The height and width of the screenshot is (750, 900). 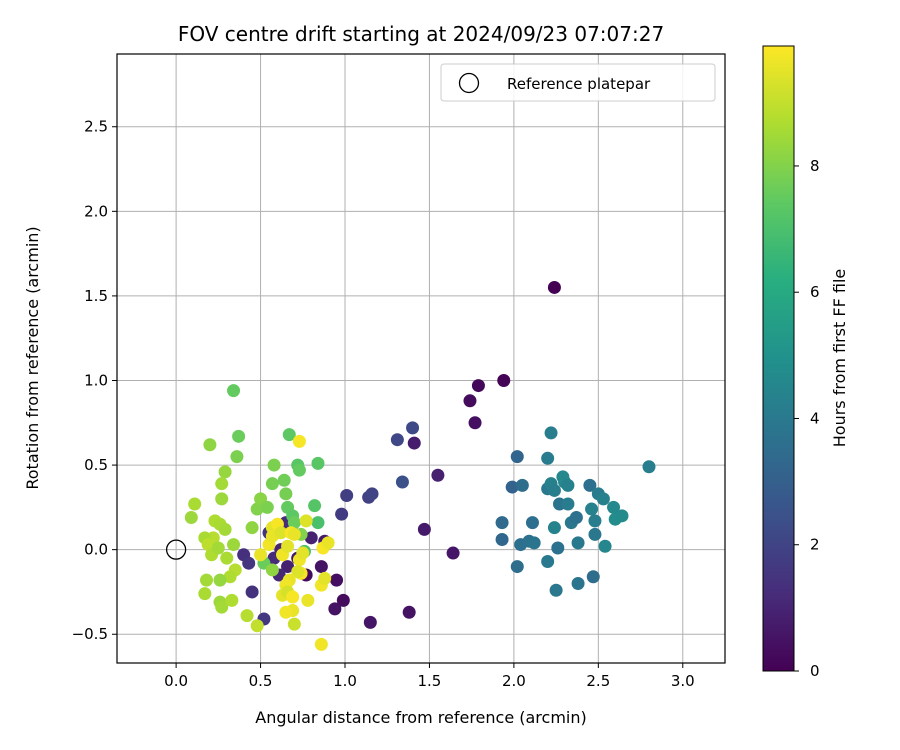 I want to click on legend: Reference platepar, so click(x=578, y=82).